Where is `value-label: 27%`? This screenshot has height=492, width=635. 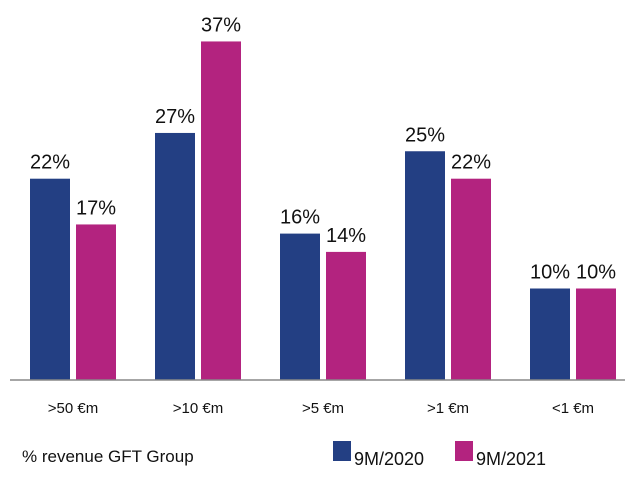 value-label: 27% is located at coordinates (175, 117).